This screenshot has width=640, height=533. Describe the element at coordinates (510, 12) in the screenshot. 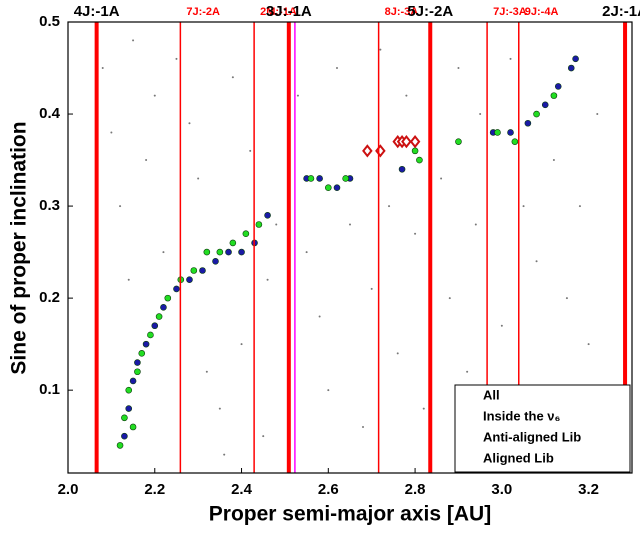

I see `resonance-label: 7J:-3A` at that location.